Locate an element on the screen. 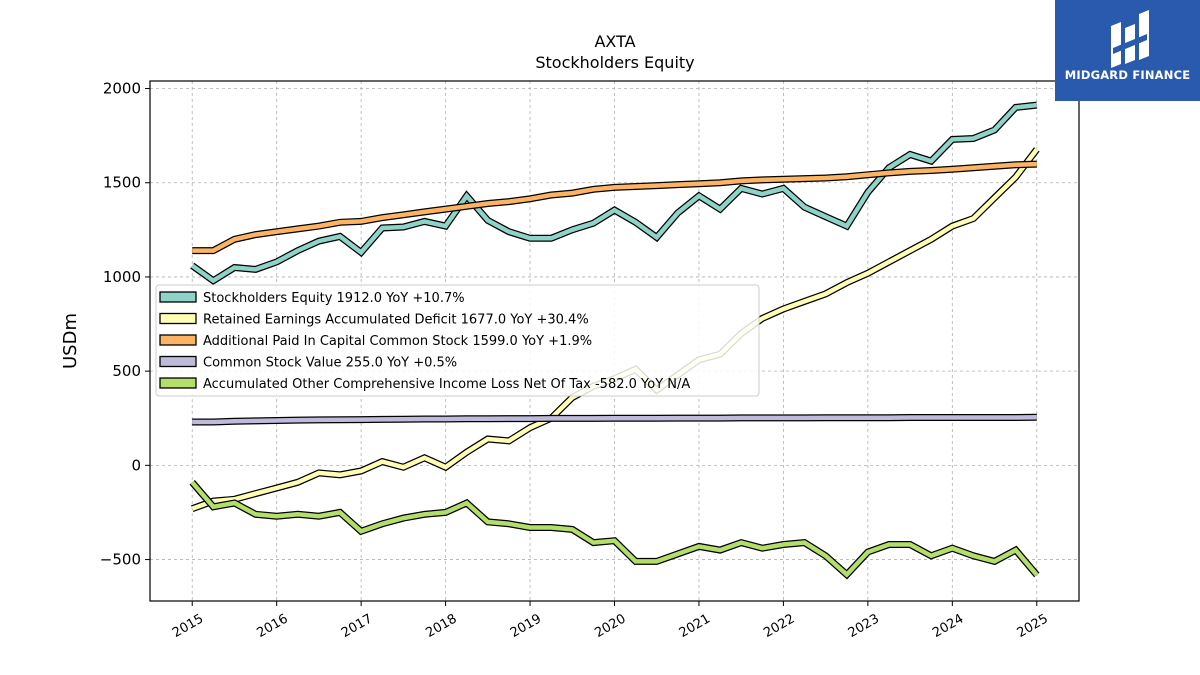 This screenshot has width=1200, height=675. x-tick-label: 2020 is located at coordinates (610, 626).